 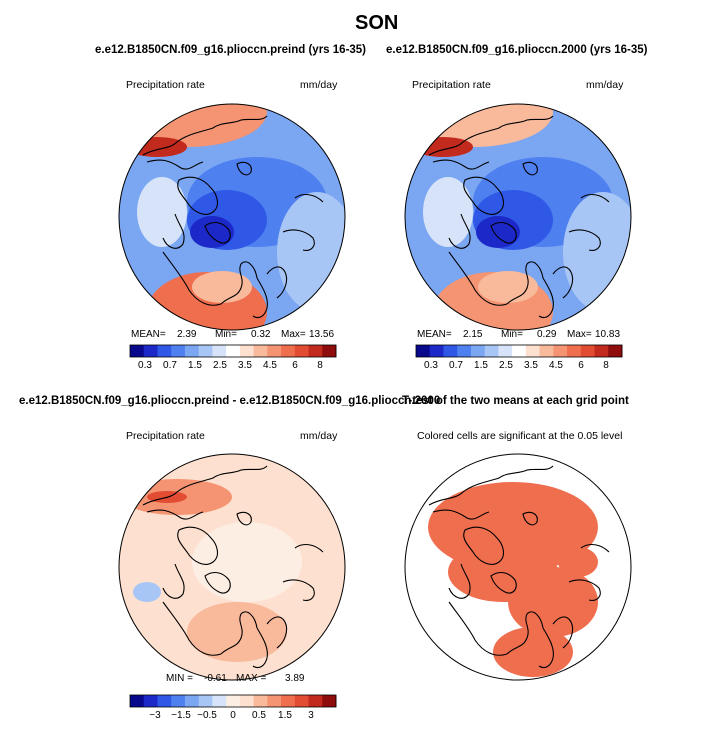 I want to click on greenland-low-blob, so click(x=212, y=232).